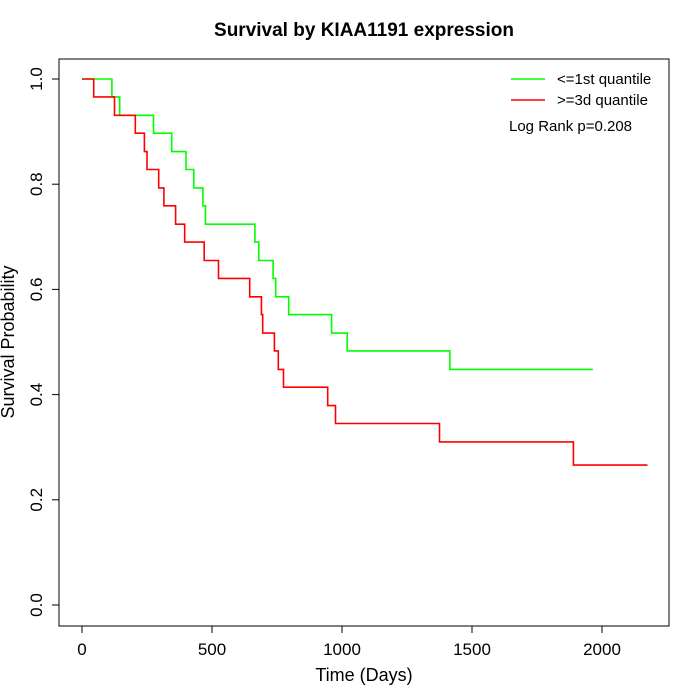  Describe the element at coordinates (212, 649) in the screenshot. I see `x-tick-label: 500` at that location.